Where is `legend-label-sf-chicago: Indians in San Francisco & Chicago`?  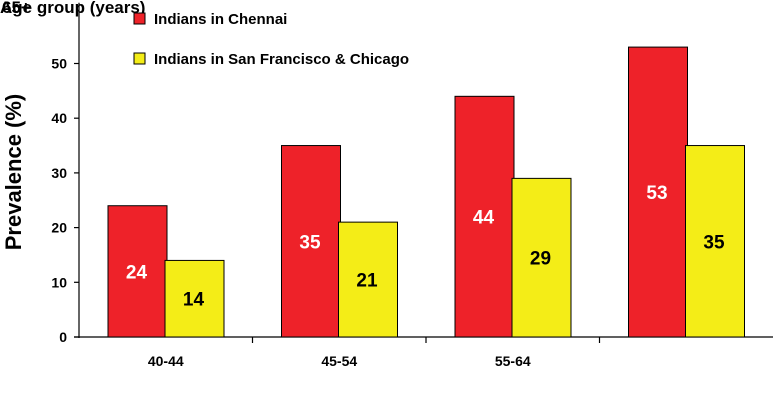
legend-label-sf-chicago: Indians in San Francisco & Chicago is located at coordinates (281, 59).